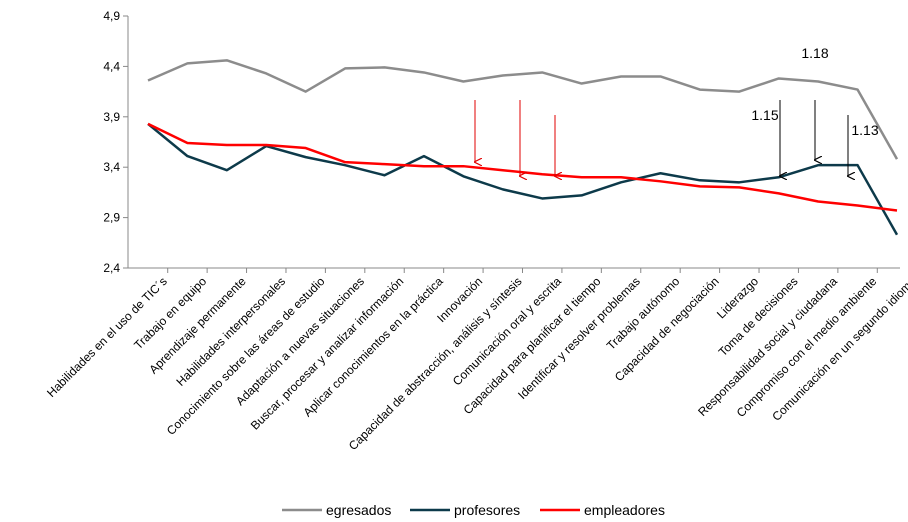 The image size is (908, 522). I want to click on x-tick-label: Responsabilidad social y ciudadana, so click(767, 346).